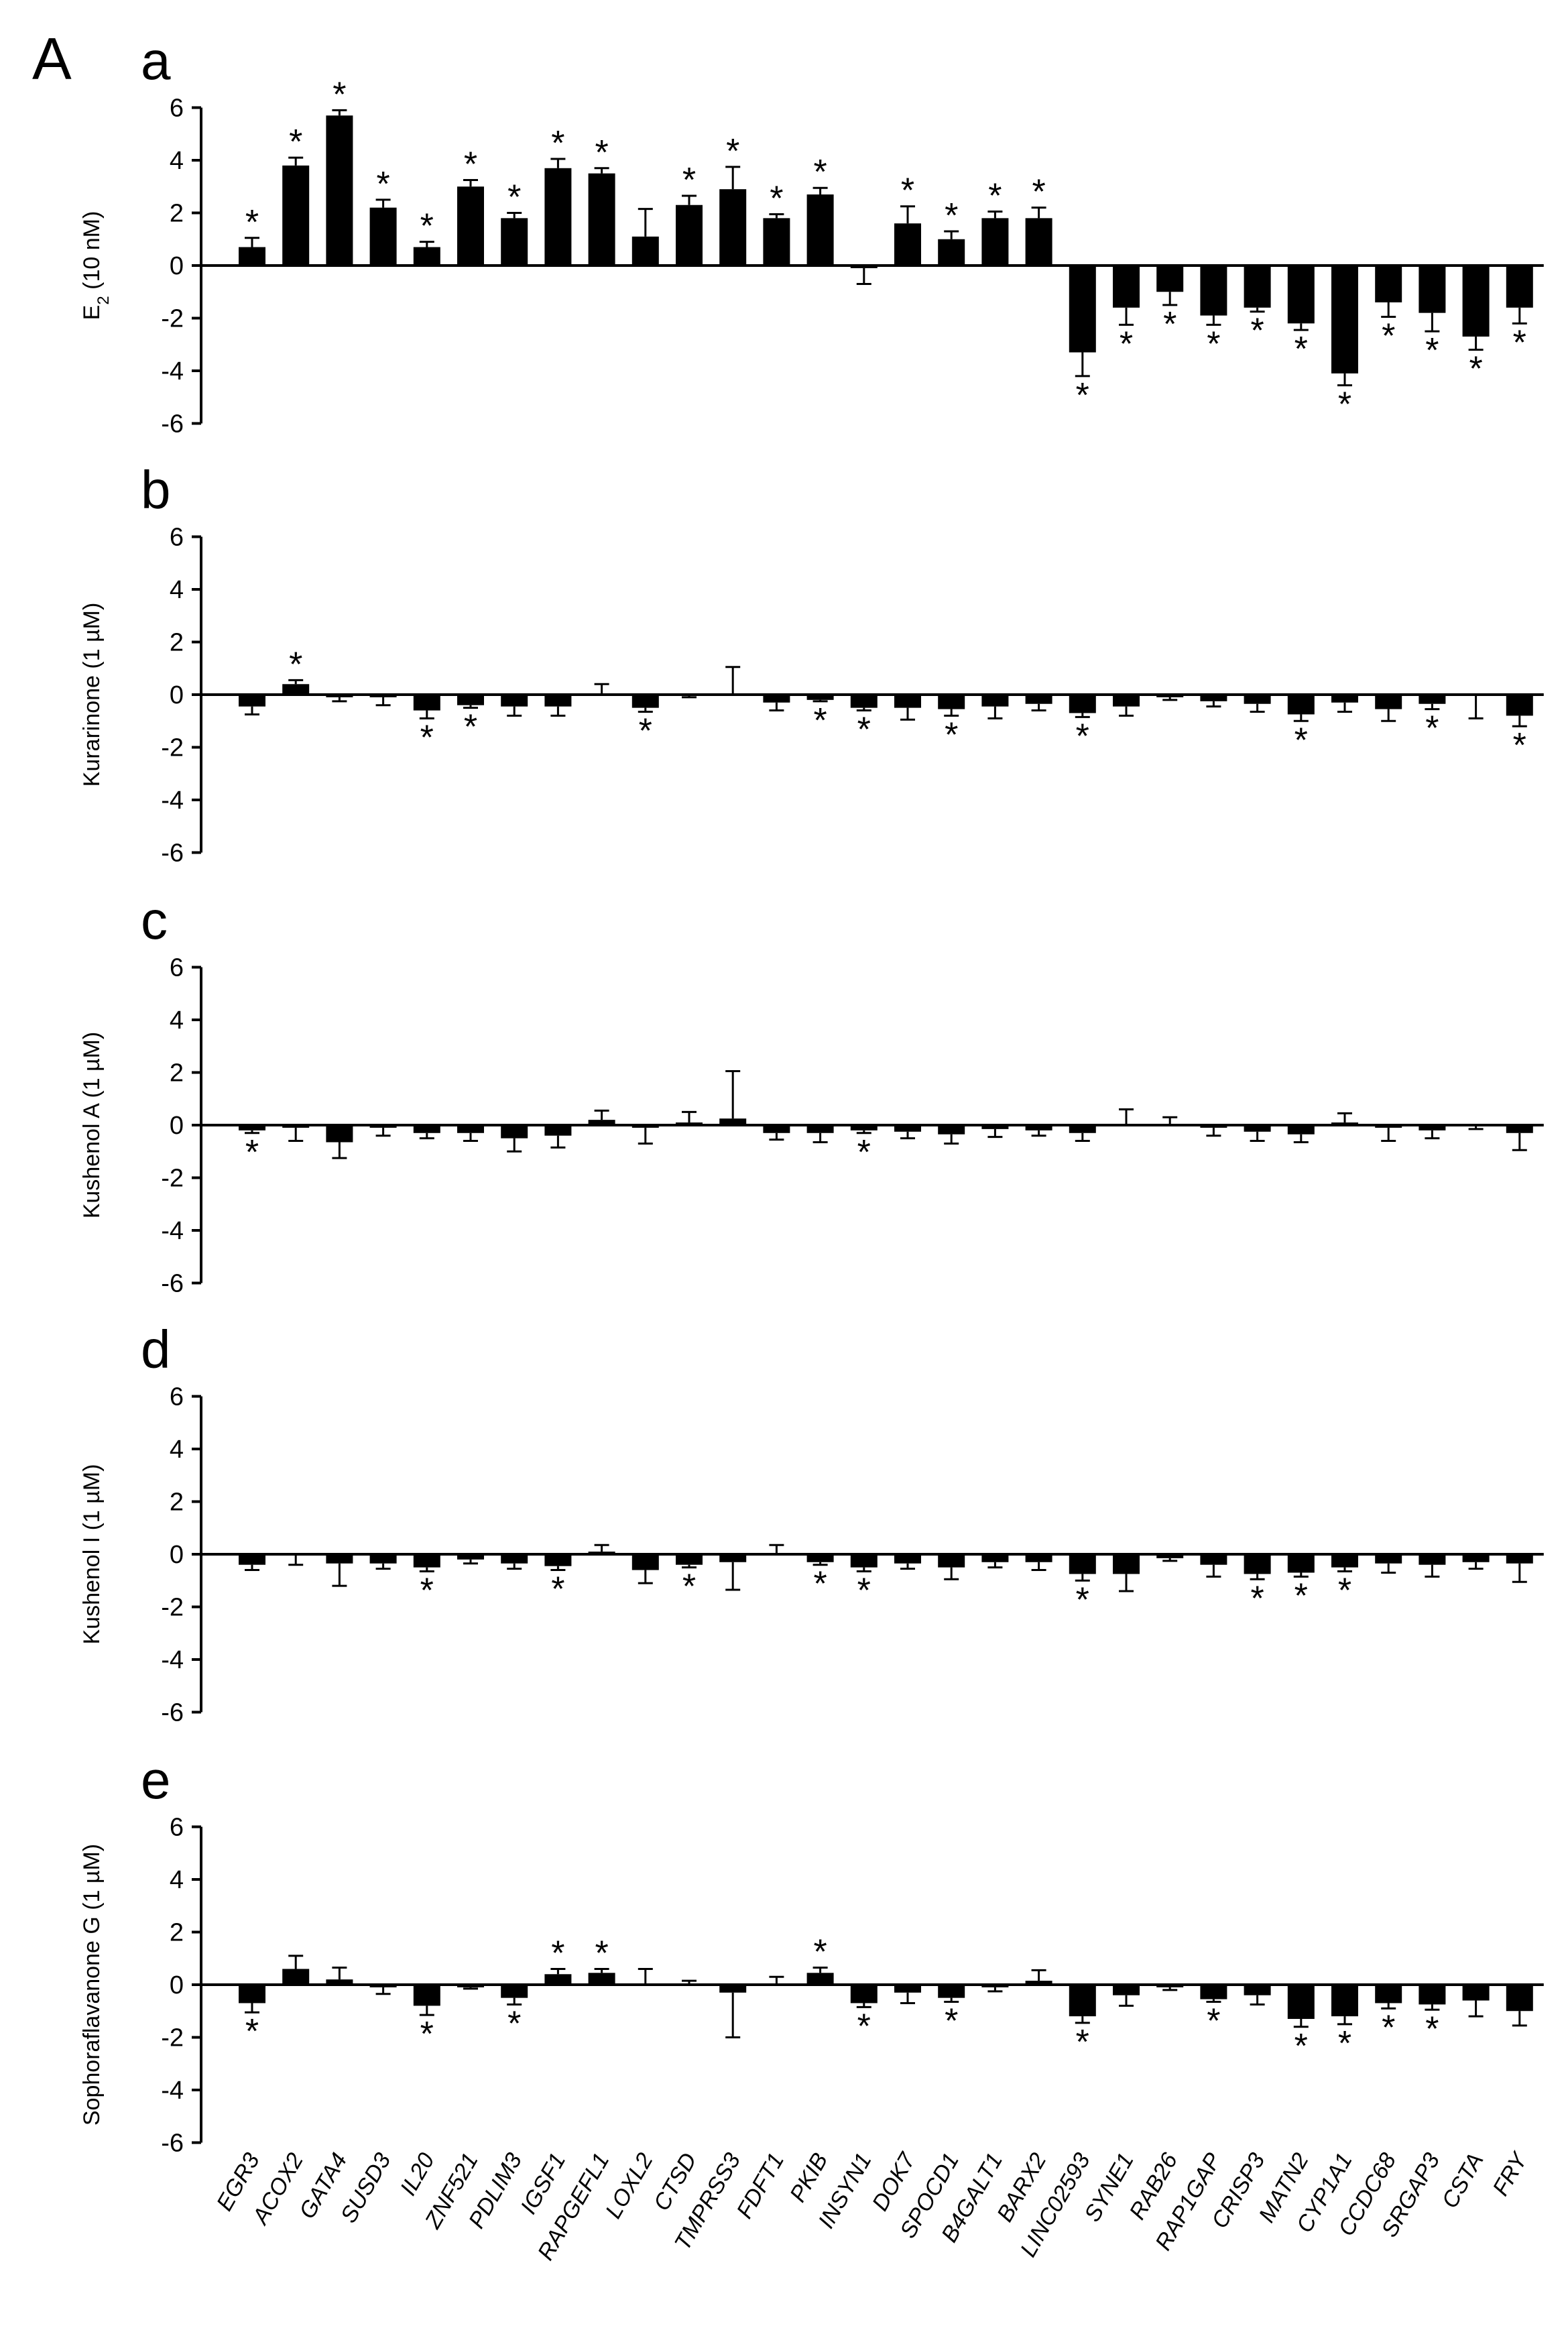  I want to click on y-axis-label: Kushenol A (1 µM), so click(92, 1125).